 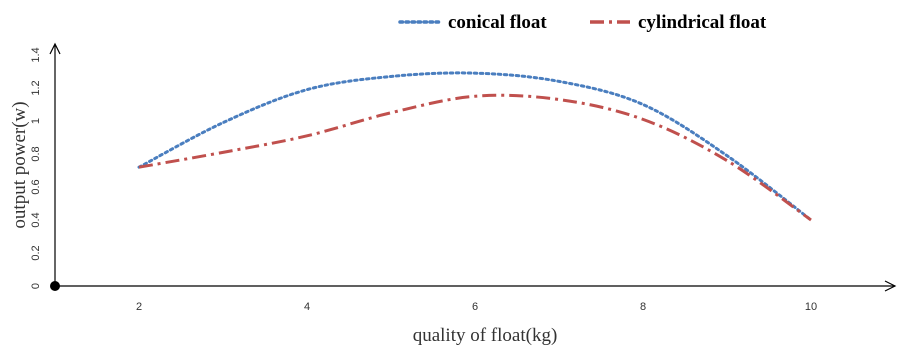 What do you see at coordinates (582, 22) in the screenshot?
I see `legend: conical float cylindrical float` at bounding box center [582, 22].